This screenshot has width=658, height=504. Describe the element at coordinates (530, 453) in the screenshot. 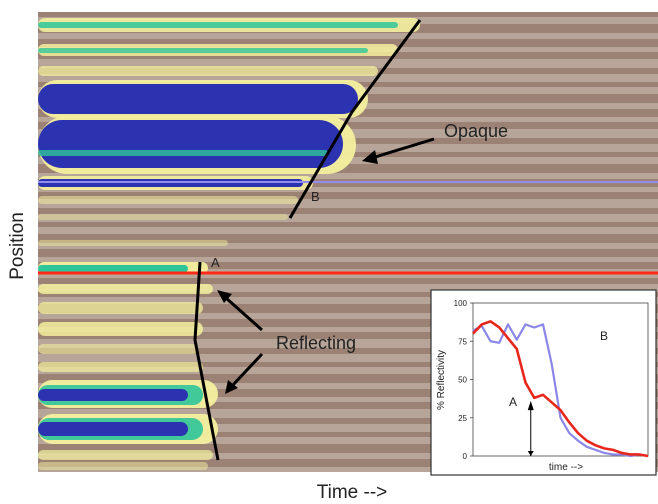

I see `inset-marker-head-bottom` at that location.